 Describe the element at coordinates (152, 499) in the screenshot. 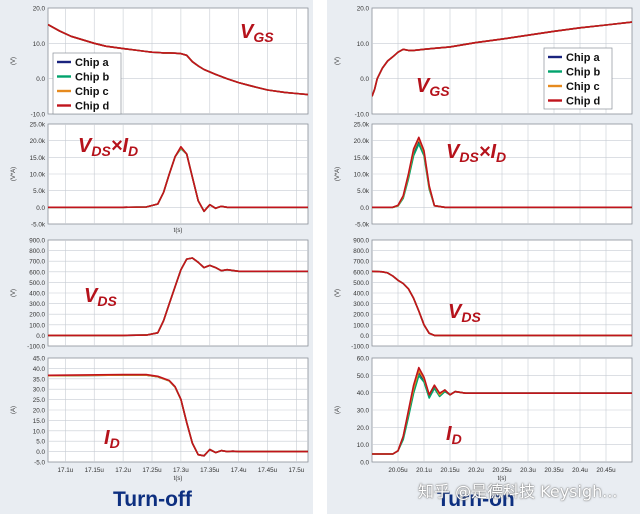

I see `turn-off-caption: Turn-off` at that location.